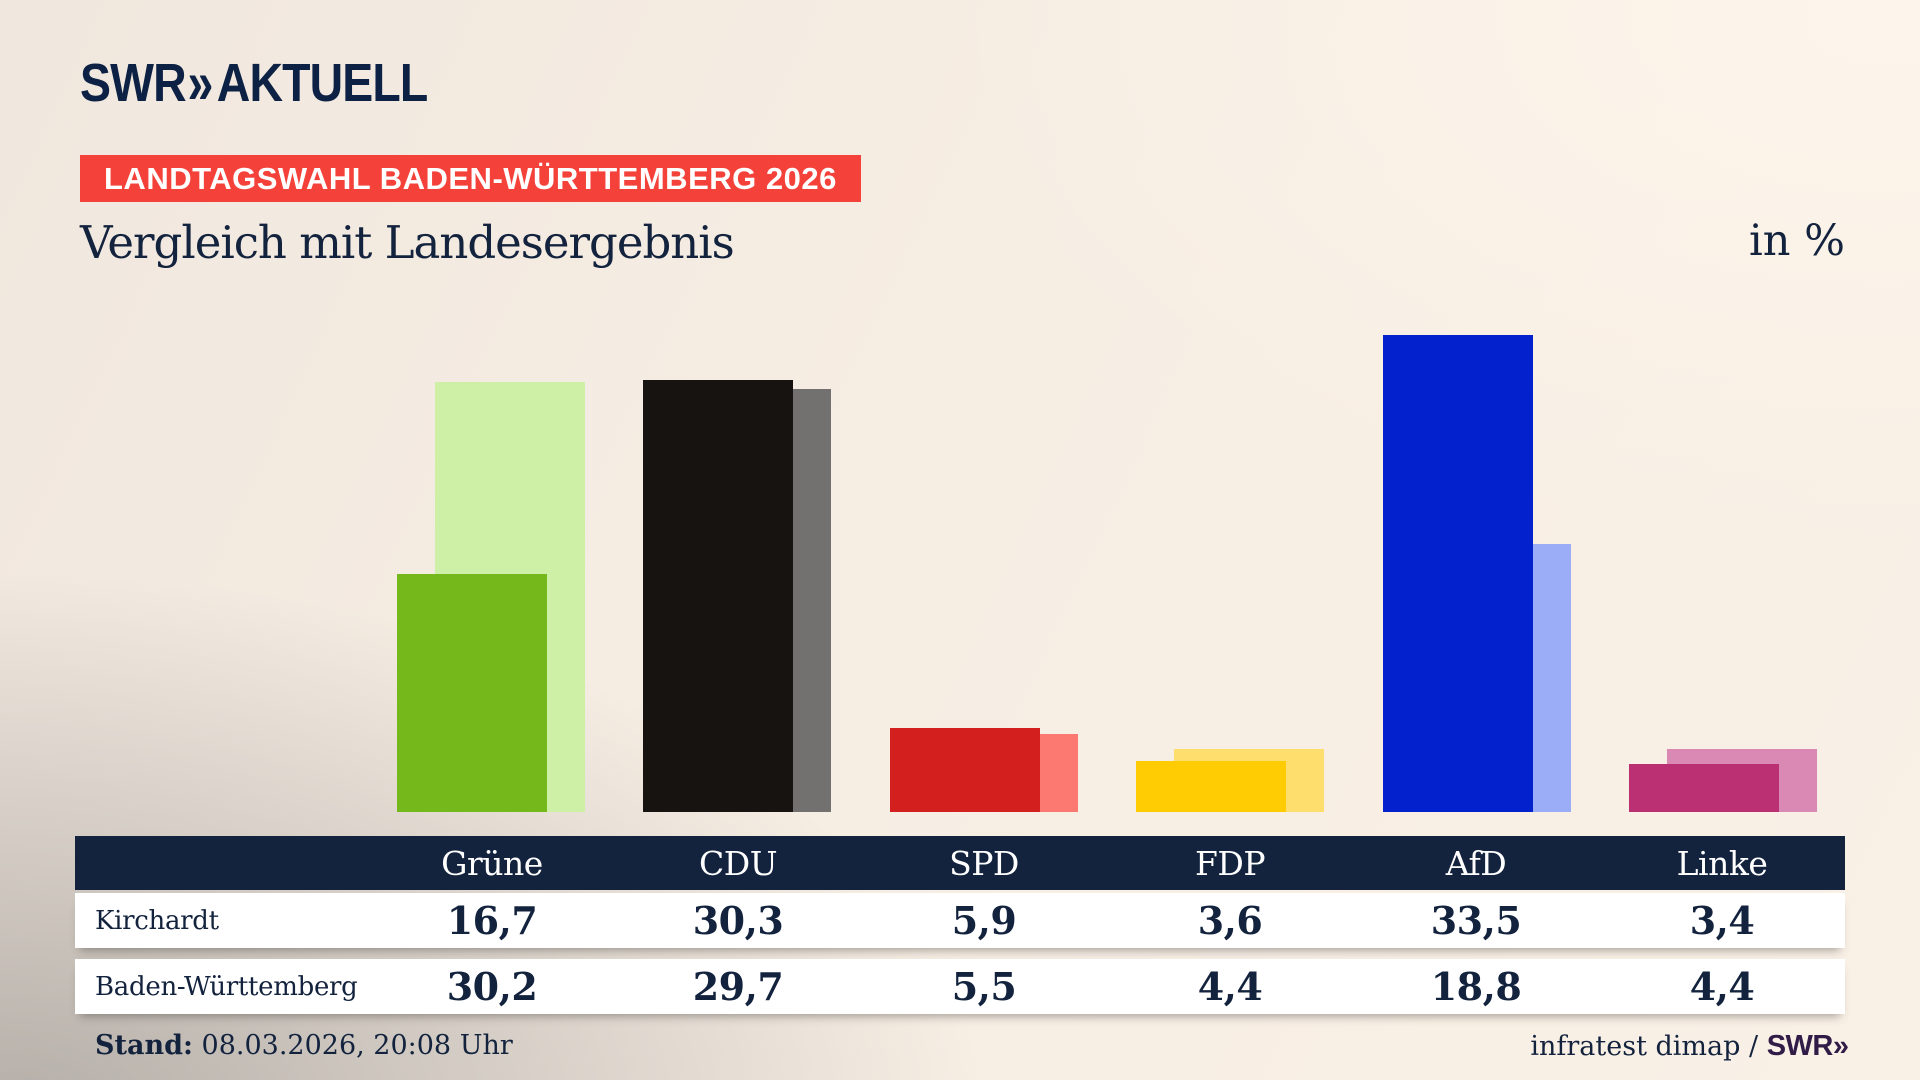 The height and width of the screenshot is (1080, 1920). What do you see at coordinates (1230, 920) in the screenshot?
I see `value-kirchardt-fdp: 3,6` at bounding box center [1230, 920].